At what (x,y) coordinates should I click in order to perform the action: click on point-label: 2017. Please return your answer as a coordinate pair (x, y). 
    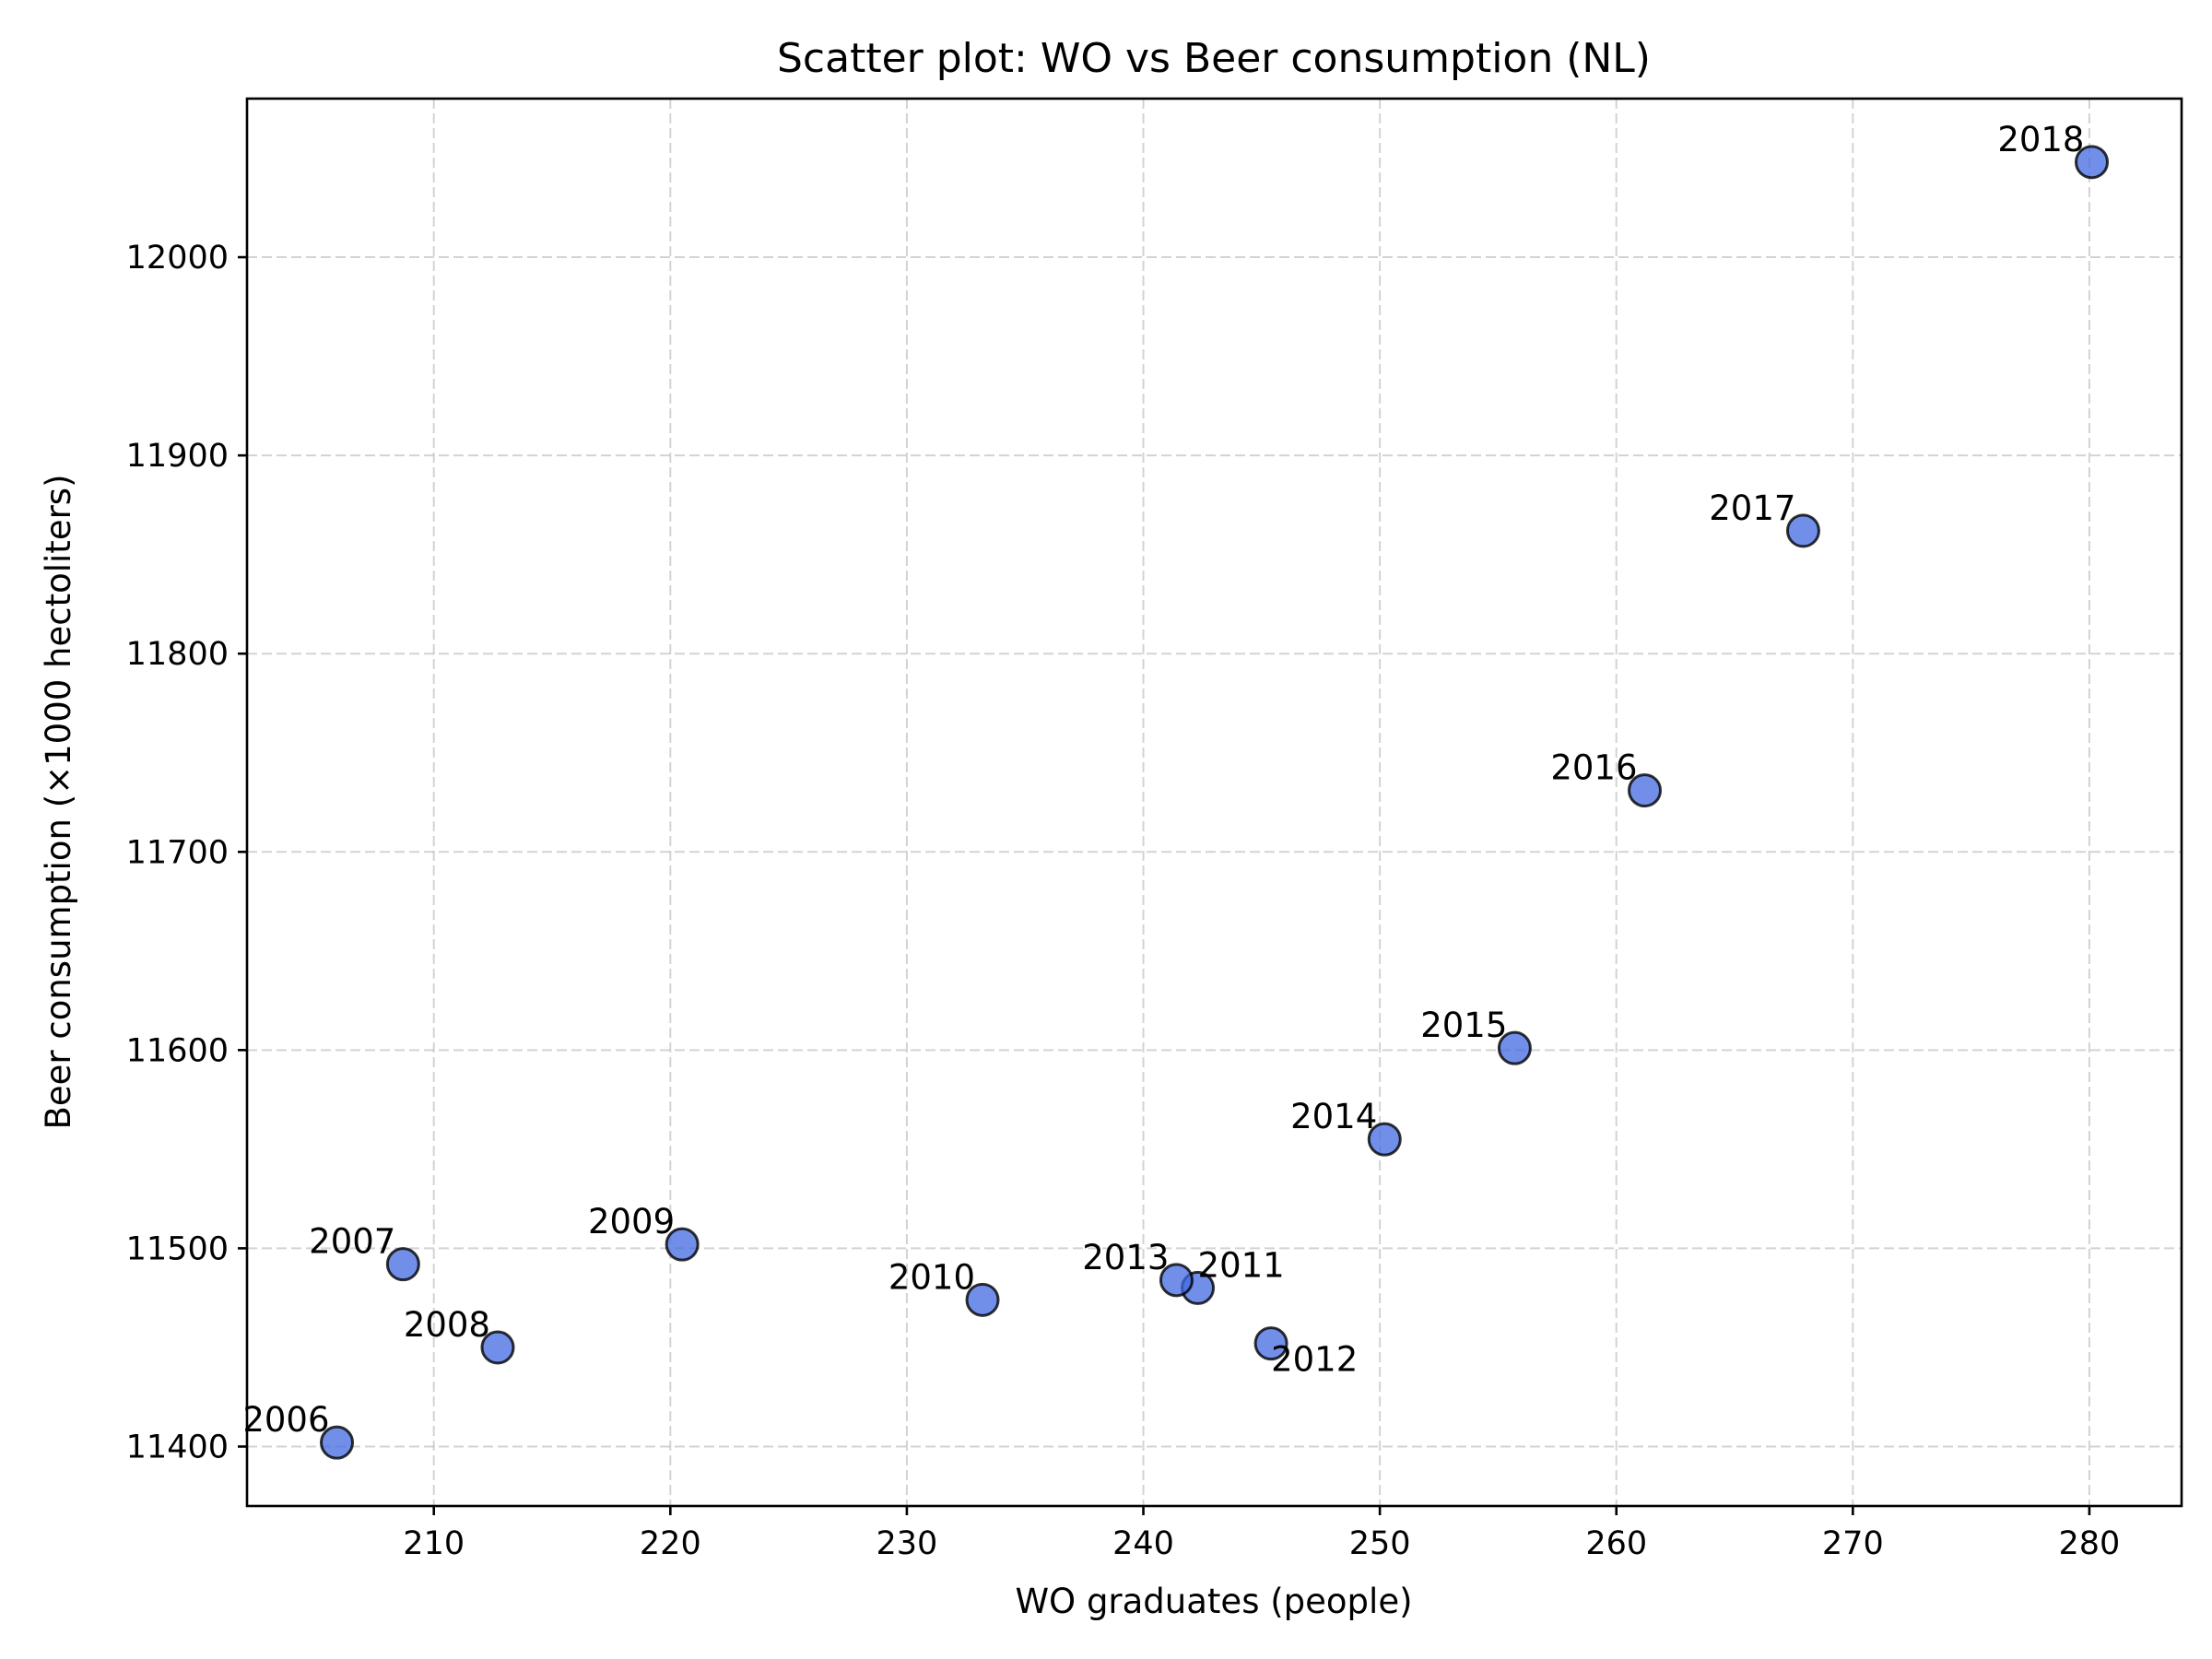
    Looking at the image, I should click on (1752, 508).